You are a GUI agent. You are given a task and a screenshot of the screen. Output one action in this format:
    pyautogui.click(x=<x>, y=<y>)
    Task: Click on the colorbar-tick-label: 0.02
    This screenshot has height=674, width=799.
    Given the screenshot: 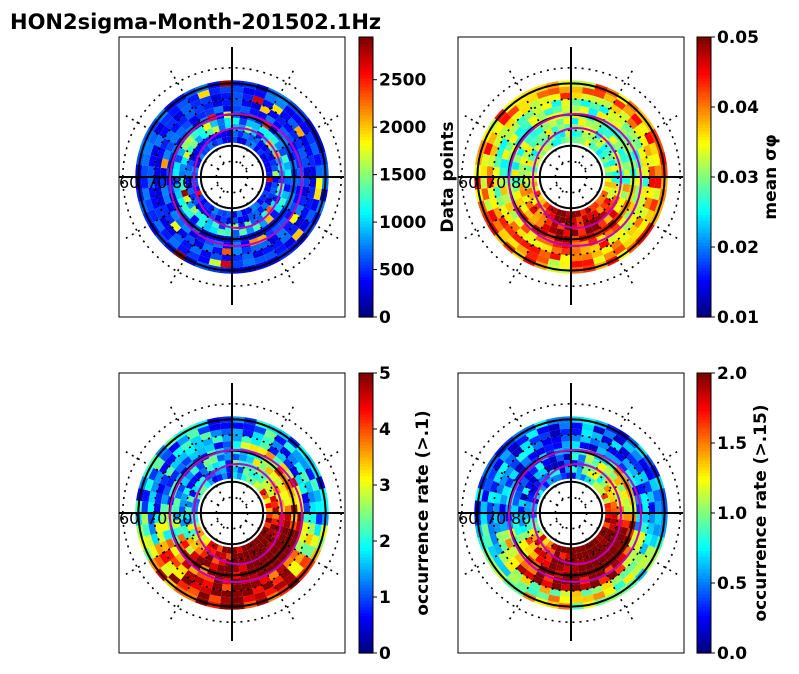 What is the action you would take?
    pyautogui.click(x=738, y=248)
    